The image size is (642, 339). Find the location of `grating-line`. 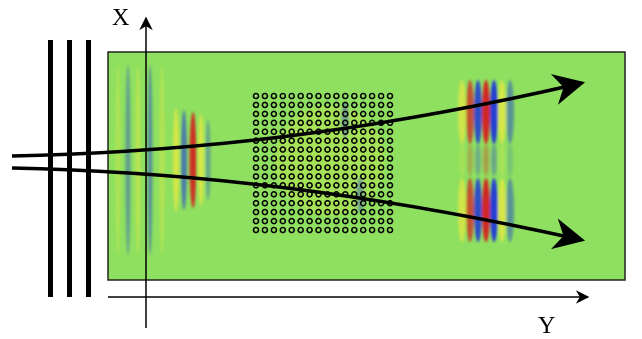

grating-line is located at coordinates (88, 168).